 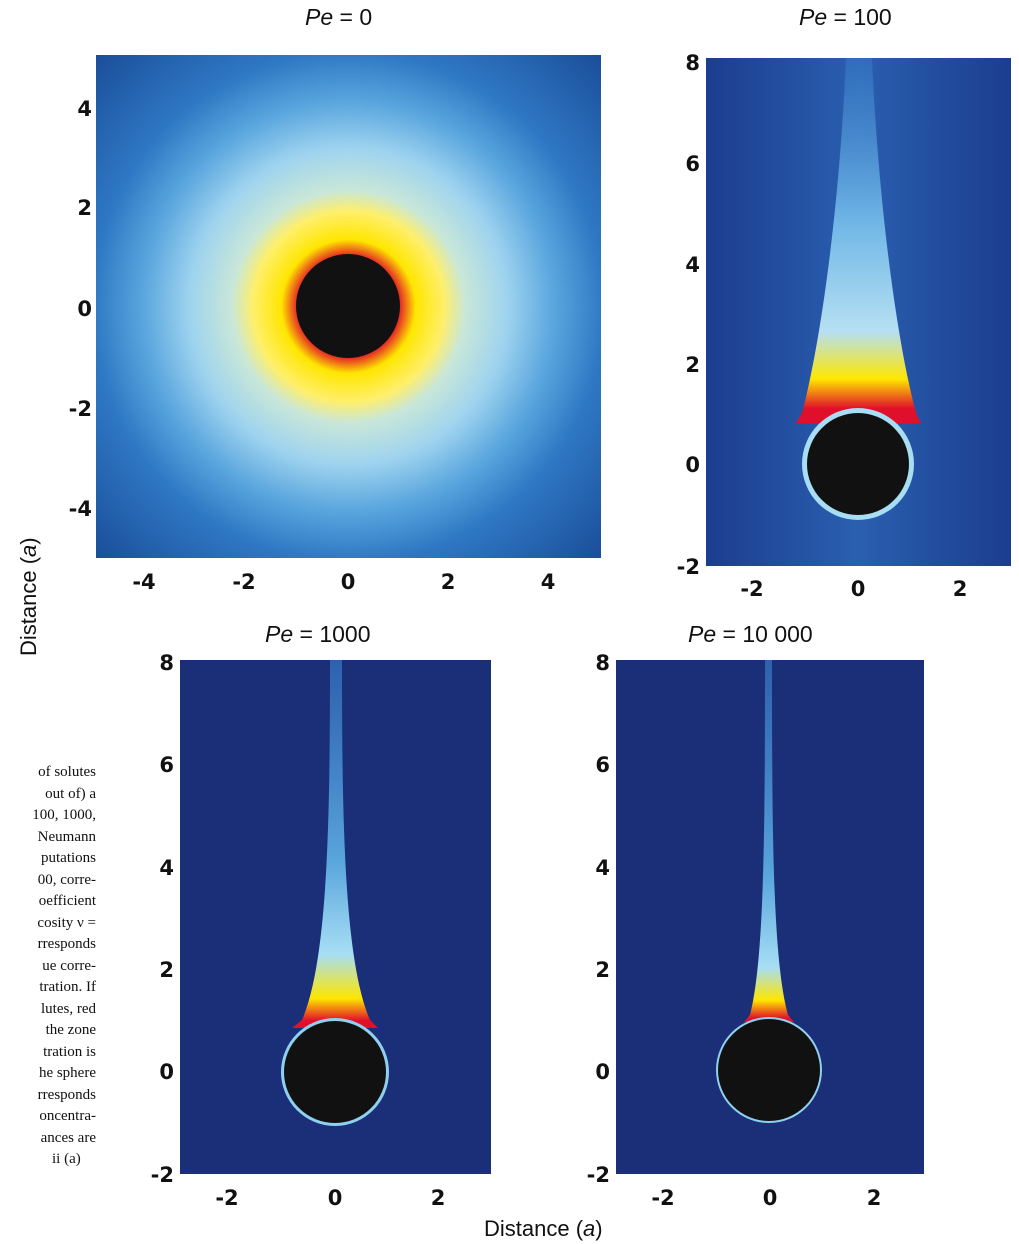 I want to click on heatmap-pe100, so click(x=858, y=312).